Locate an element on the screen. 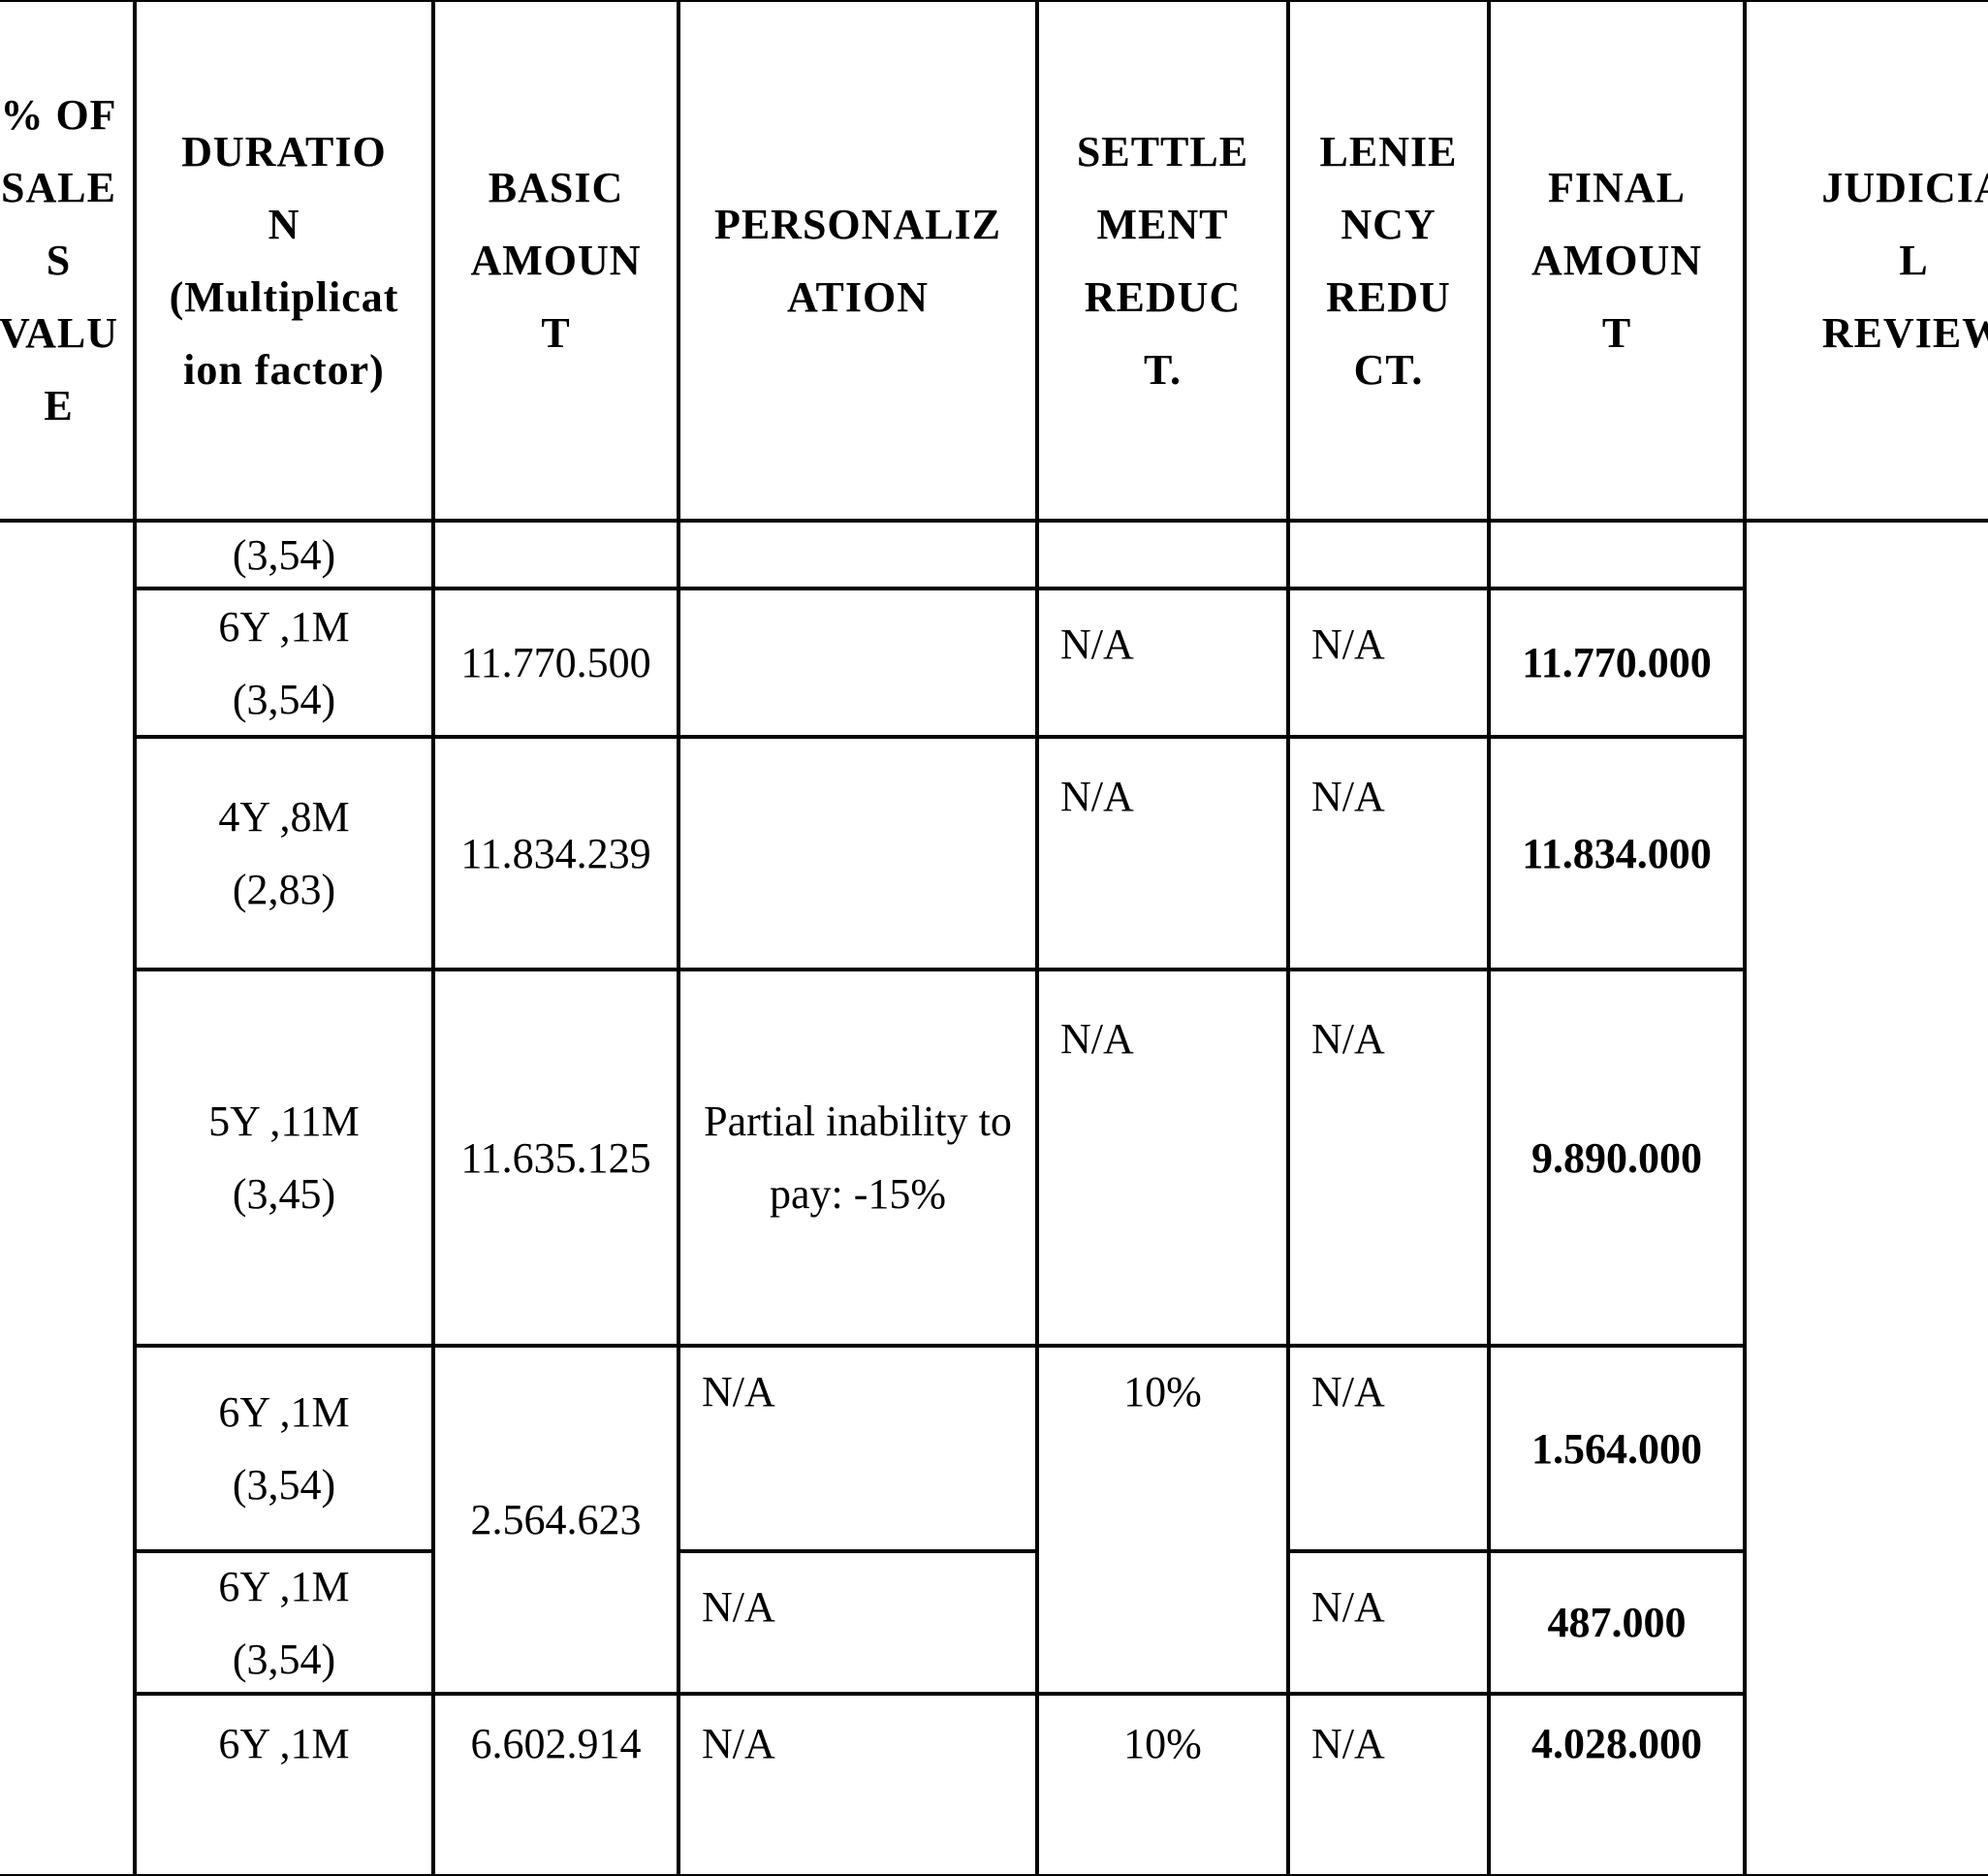  header-personalization: PERSONALIZ ATION is located at coordinates (857, 260).